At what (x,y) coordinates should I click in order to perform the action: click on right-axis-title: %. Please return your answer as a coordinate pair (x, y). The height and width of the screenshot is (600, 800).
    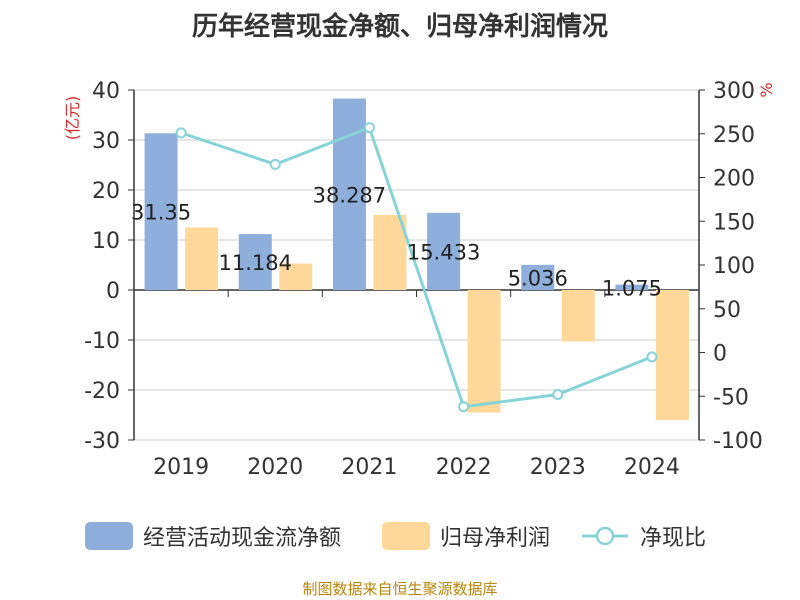
    Looking at the image, I should click on (766, 89).